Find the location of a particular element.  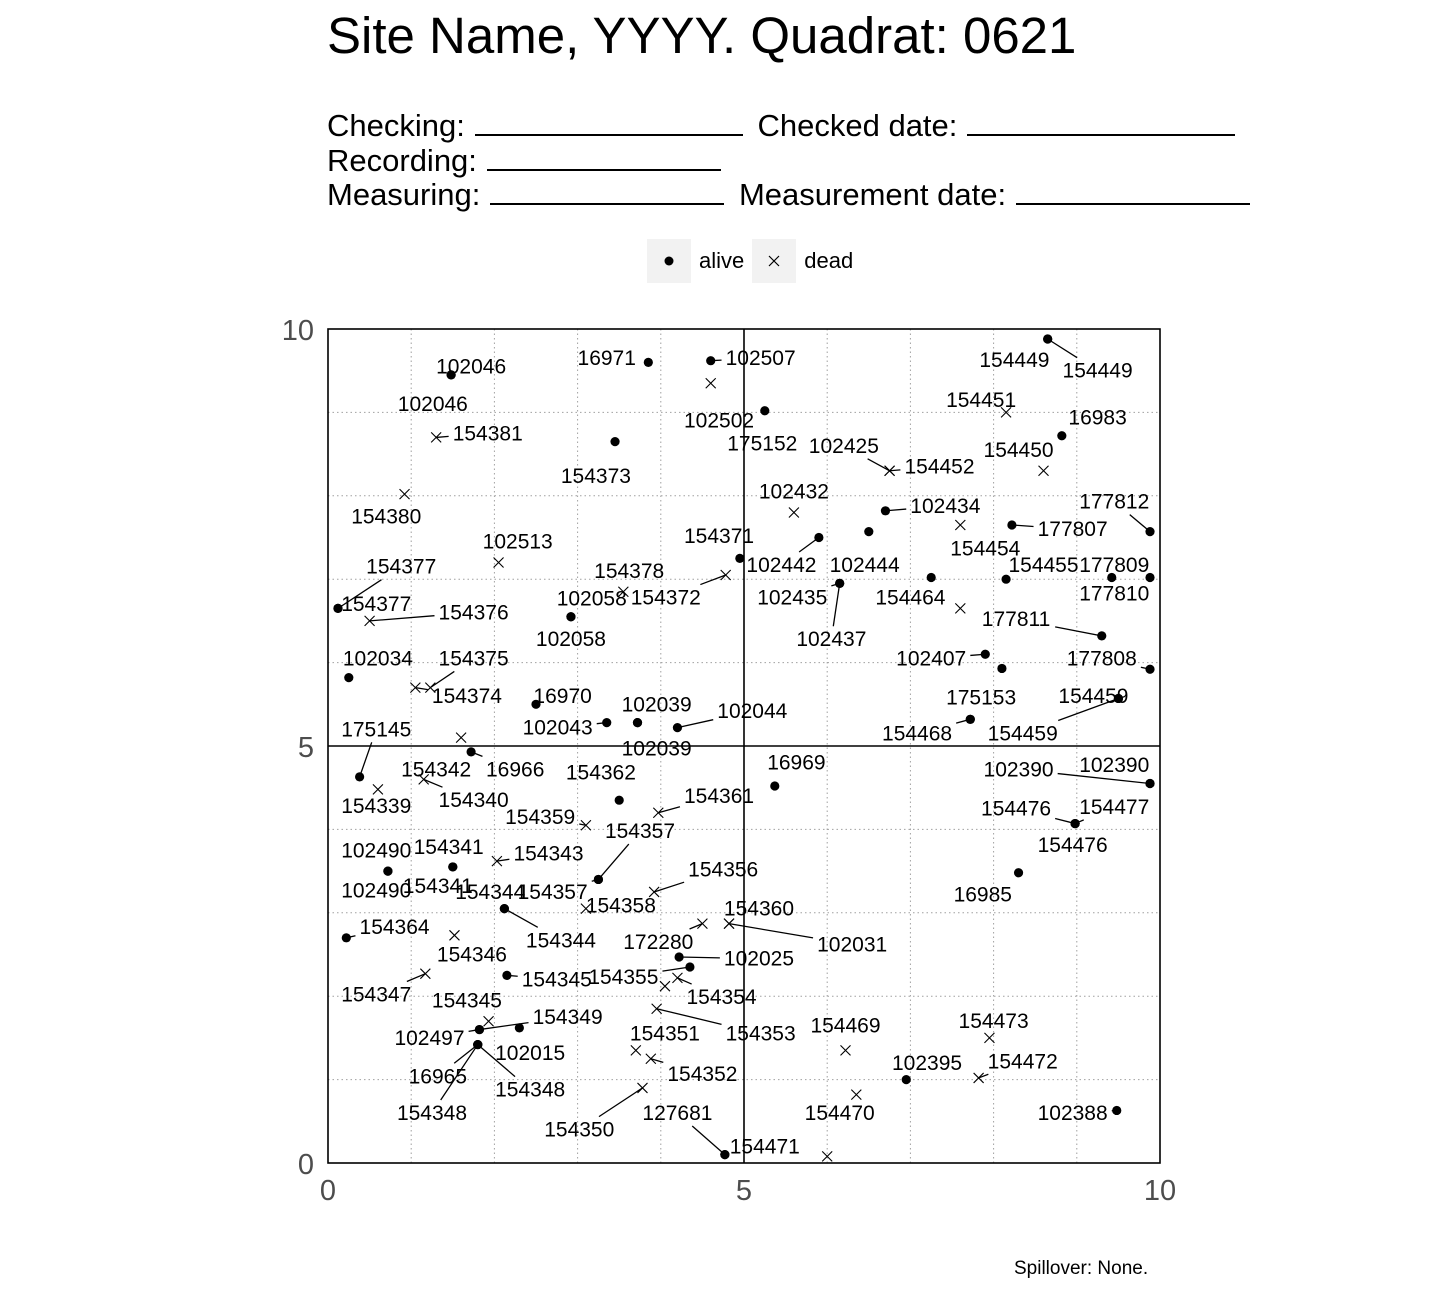

point-label: 172280 is located at coordinates (658, 942).